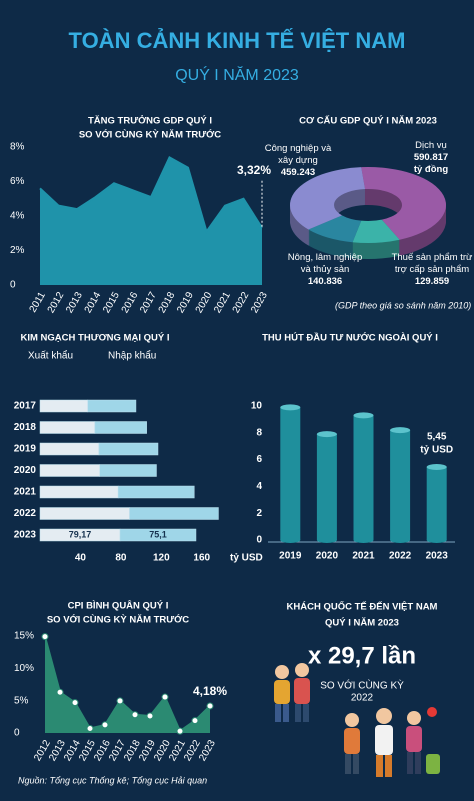 Image resolution: width=474 pixels, height=801 pixels. Describe the element at coordinates (56, 302) in the screenshot. I see `x-tick-label: 2012` at that location.